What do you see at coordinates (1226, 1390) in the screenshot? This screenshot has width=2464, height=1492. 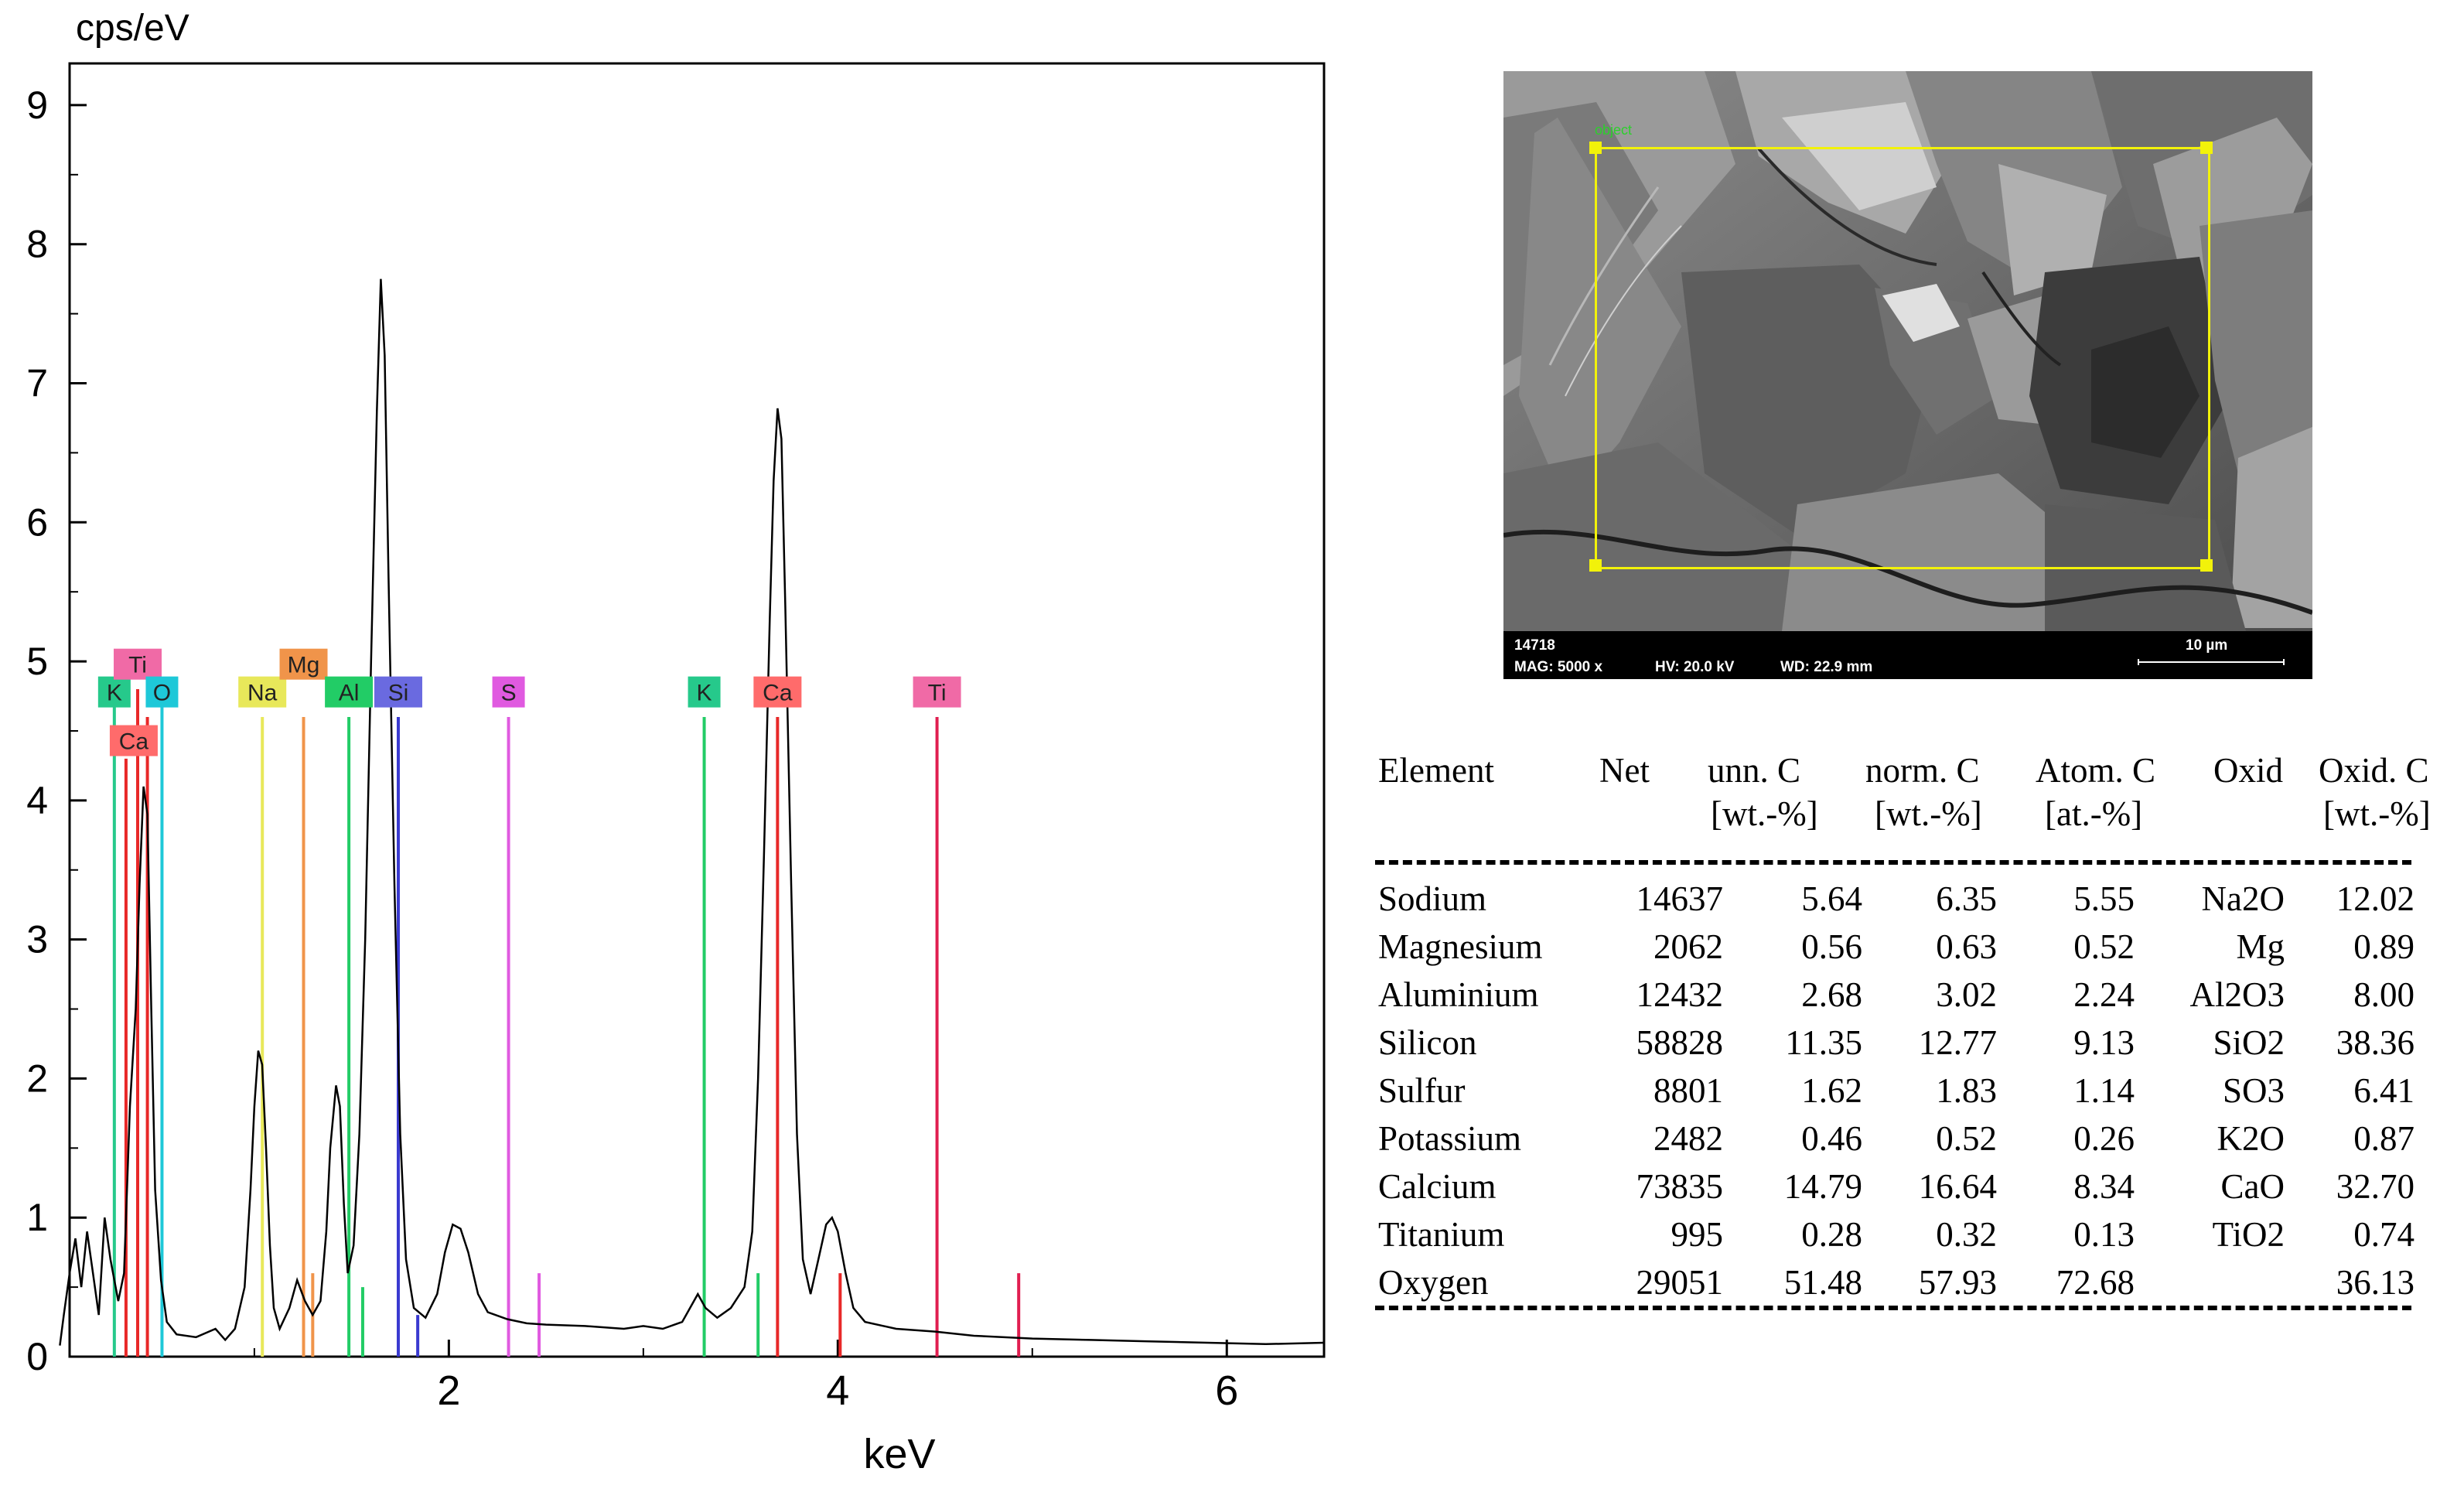 I see `x-tick-label: 6` at bounding box center [1226, 1390].